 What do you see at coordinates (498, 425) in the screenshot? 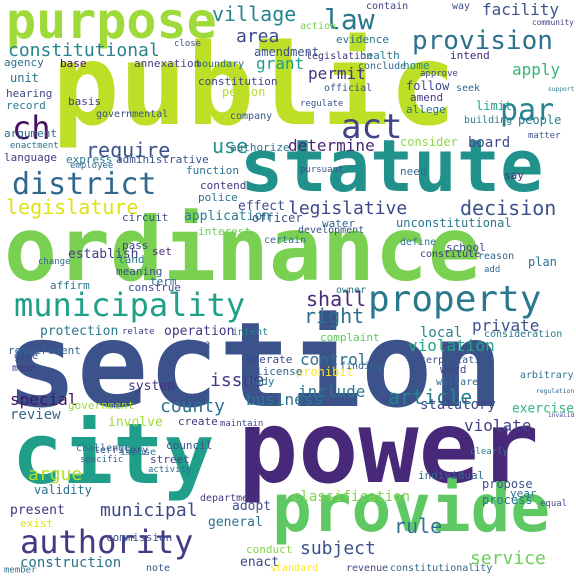
I see `cloud-word: violate` at bounding box center [498, 425].